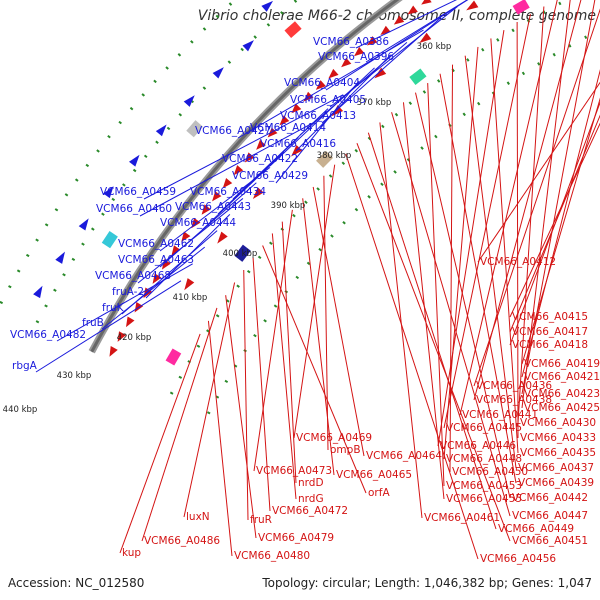  I want to click on red-gene-label: nrdD, so click(311, 483).